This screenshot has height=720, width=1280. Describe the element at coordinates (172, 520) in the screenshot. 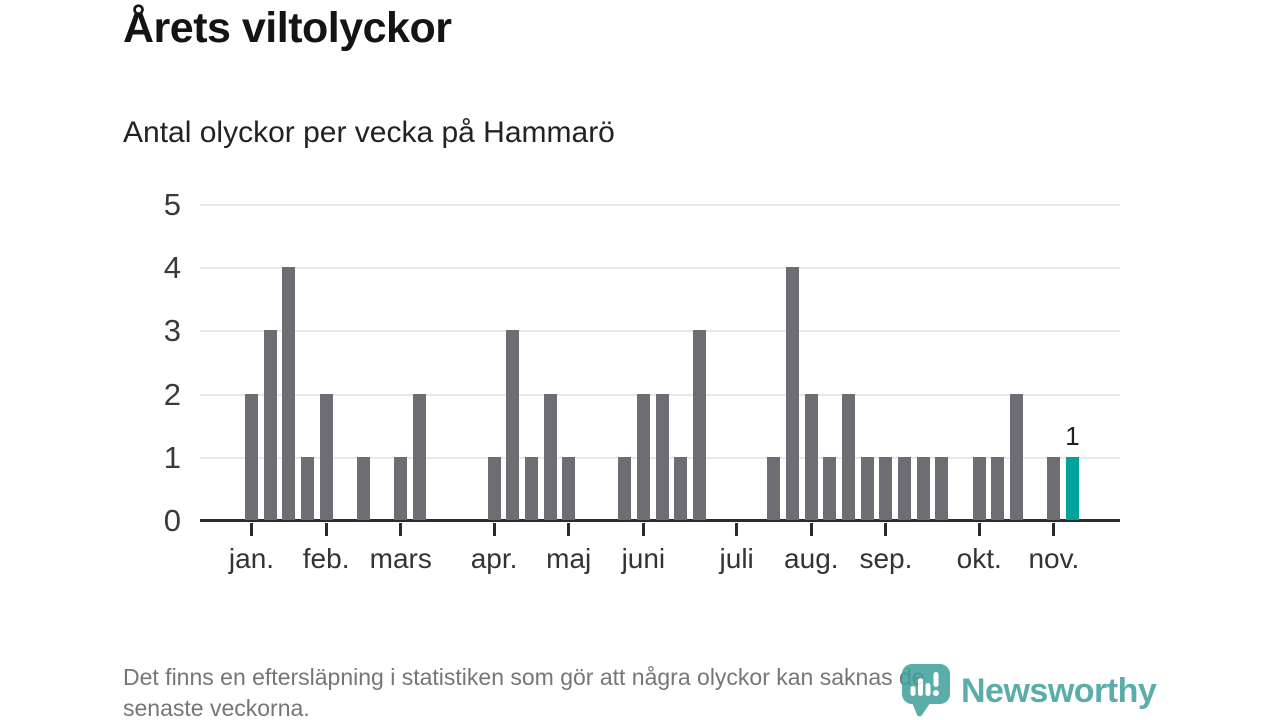

I see `y-axis-label-0: 0` at that location.